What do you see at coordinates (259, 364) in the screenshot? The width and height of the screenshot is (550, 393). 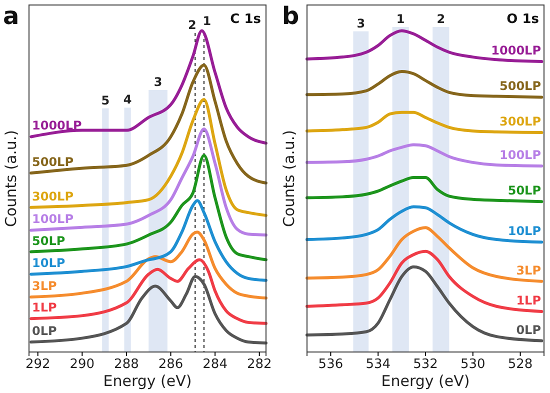 I see `x-tick-label: 282` at bounding box center [259, 364].